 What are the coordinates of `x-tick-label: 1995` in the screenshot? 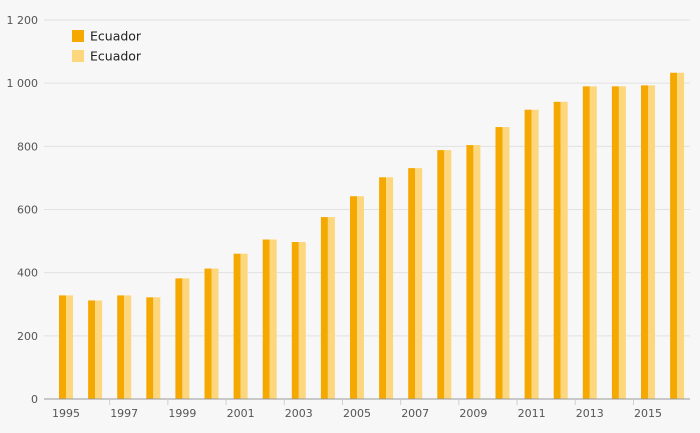 It's located at (66, 413).